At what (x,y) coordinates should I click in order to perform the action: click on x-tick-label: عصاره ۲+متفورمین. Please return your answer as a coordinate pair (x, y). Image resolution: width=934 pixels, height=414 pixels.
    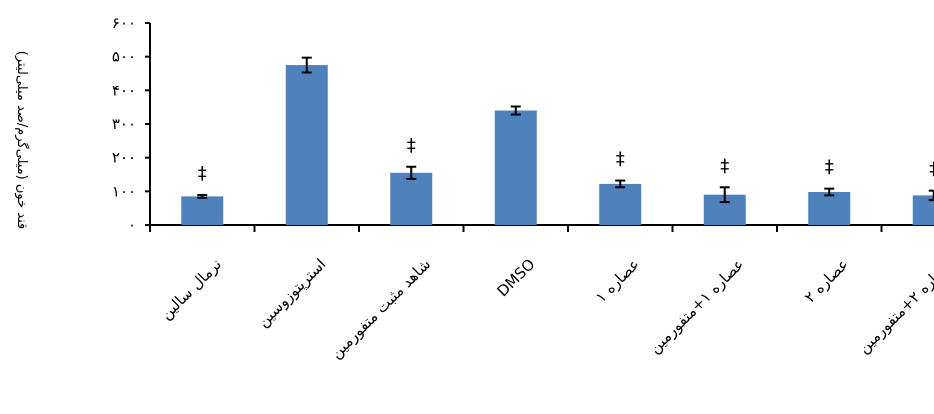
    Looking at the image, I should click on (894, 306).